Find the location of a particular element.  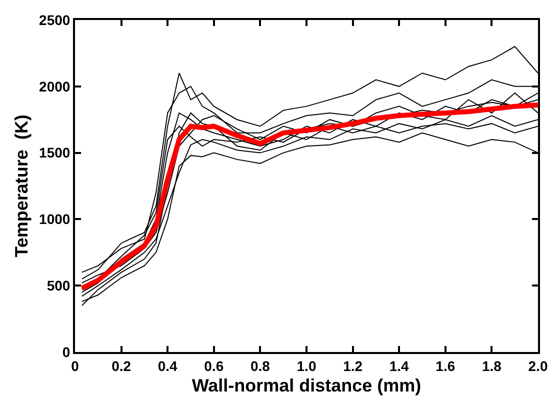

x-tick-label: 1.4 is located at coordinates (399, 366).